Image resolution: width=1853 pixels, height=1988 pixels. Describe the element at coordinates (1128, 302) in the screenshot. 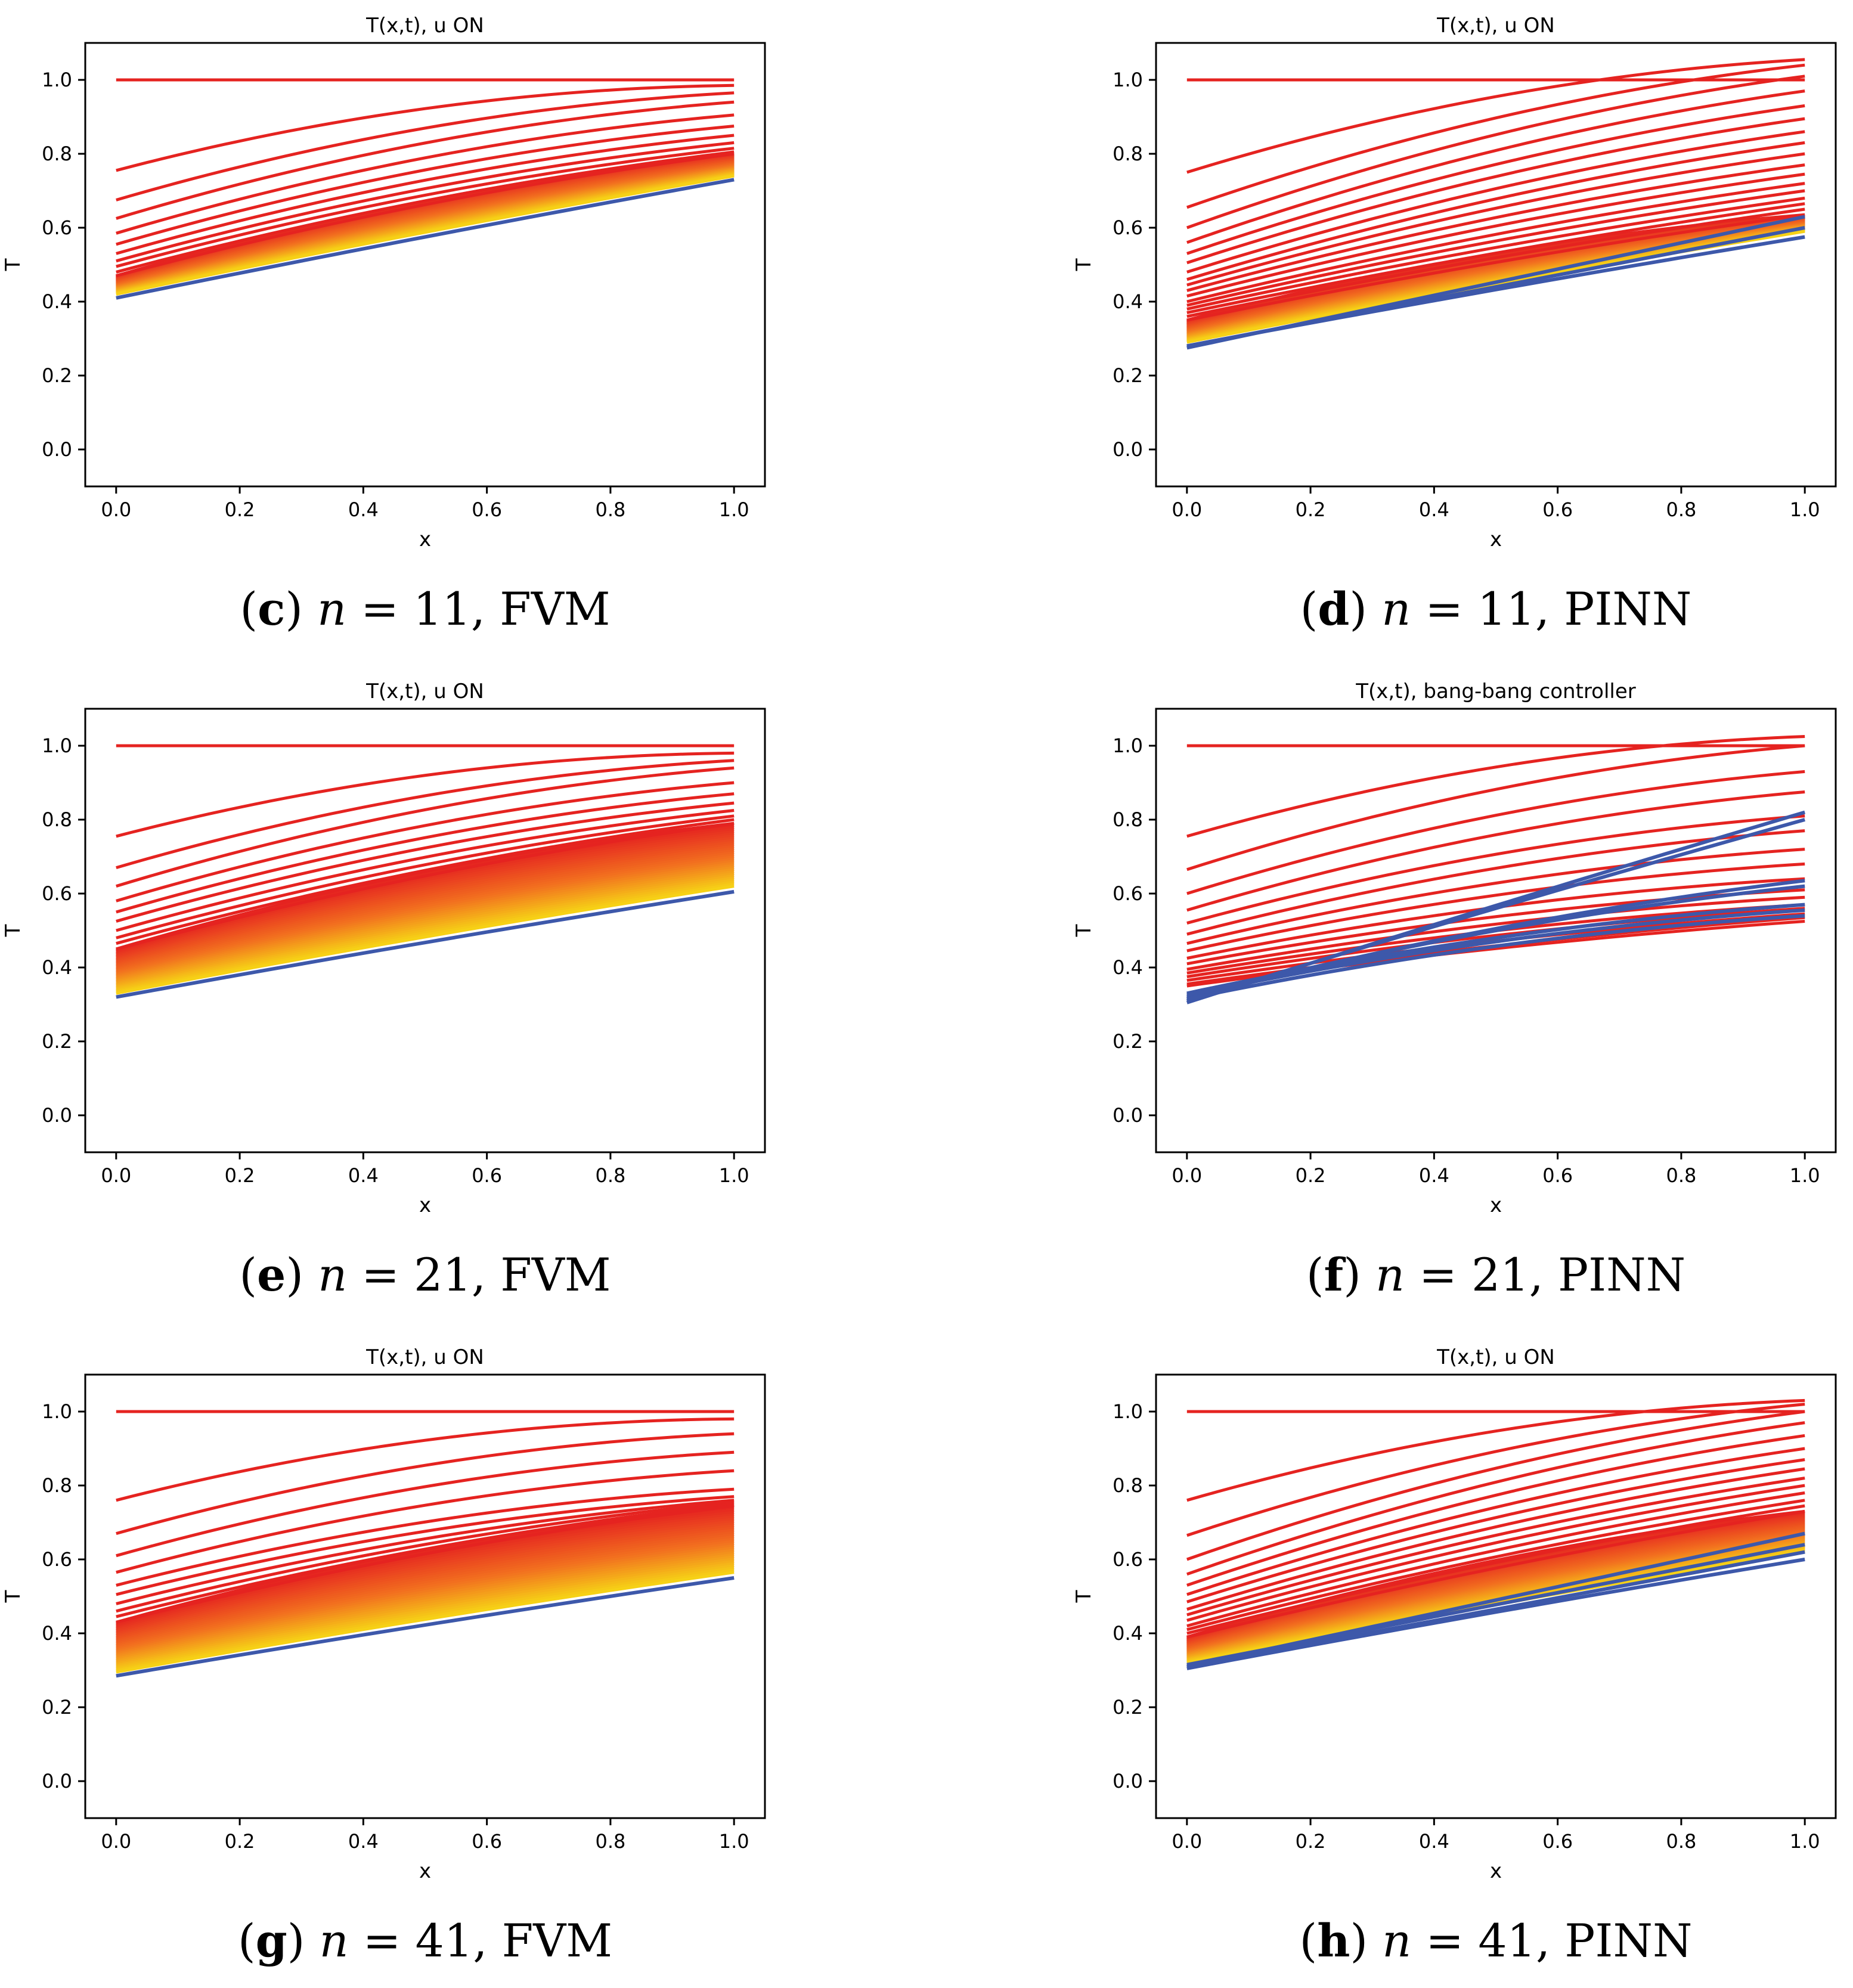

I see `y-tick-label: 0.4` at that location.